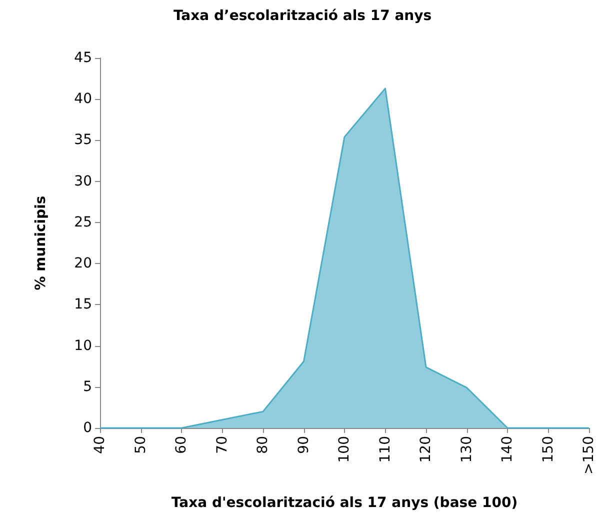 This screenshot has height=521, width=605. Describe the element at coordinates (344, 503) in the screenshot. I see `x-axis-title: Taxa d'escolarització als 17 anys (base 100)` at that location.